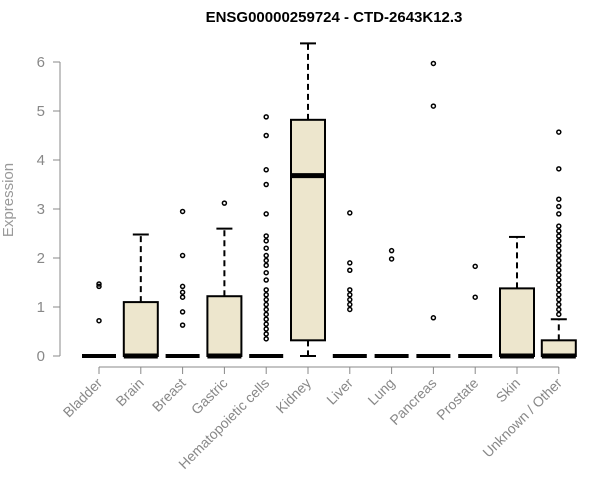 This screenshot has width=600, height=500. What do you see at coordinates (140, 296) in the screenshot?
I see `box-brain` at bounding box center [140, 296].